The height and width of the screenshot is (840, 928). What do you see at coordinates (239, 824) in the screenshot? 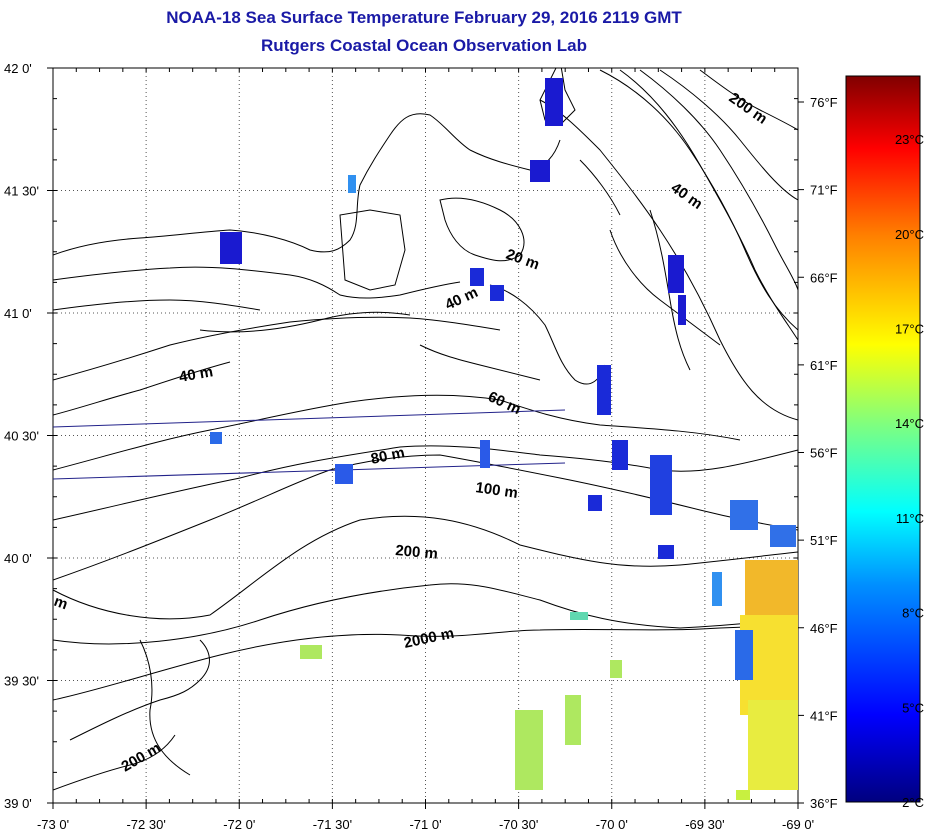
I see `x-tick-label: -72 0'` at bounding box center [239, 824].